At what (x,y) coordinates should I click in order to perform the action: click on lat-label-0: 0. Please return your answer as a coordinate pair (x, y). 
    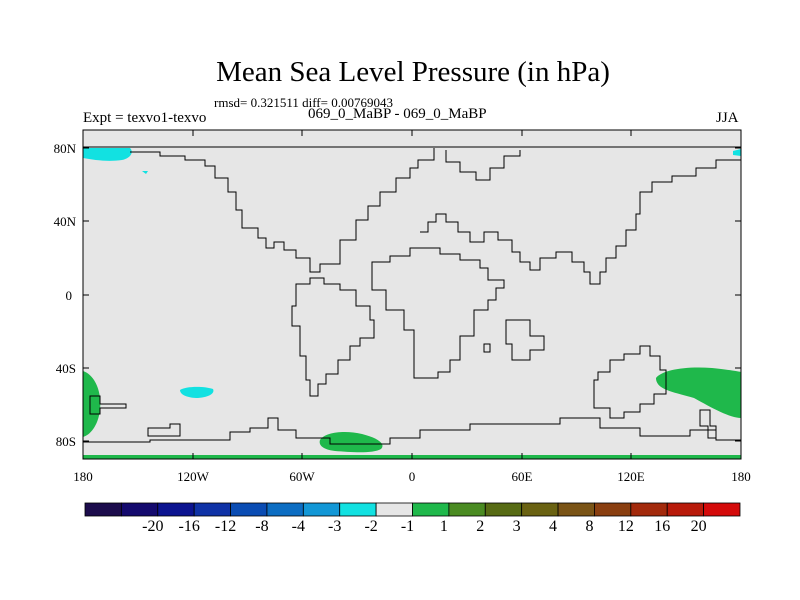
    Looking at the image, I should click on (69, 295).